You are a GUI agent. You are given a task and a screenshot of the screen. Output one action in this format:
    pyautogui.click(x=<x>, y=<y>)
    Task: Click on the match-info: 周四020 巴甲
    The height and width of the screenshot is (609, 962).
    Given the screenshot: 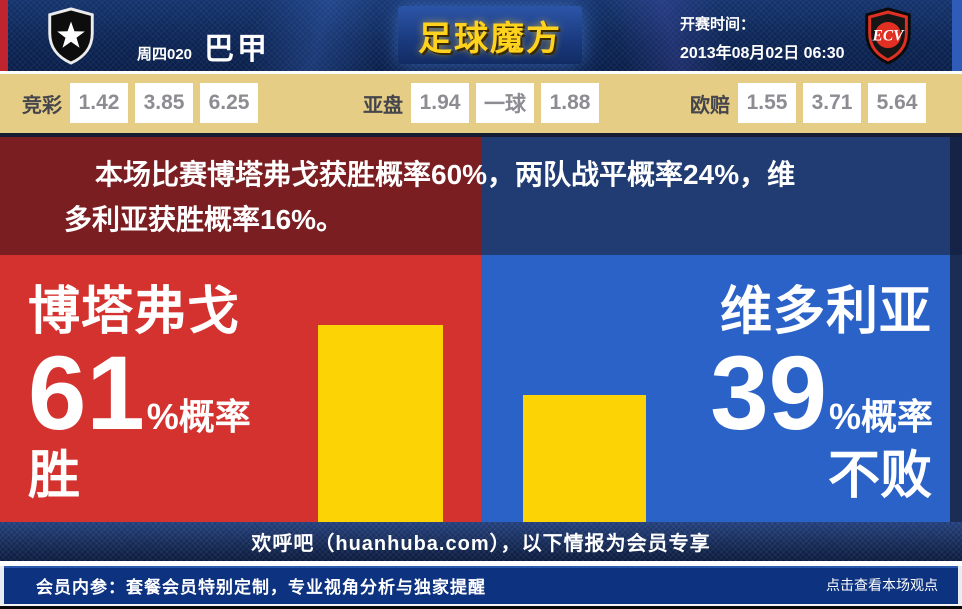 What is the action you would take?
    pyautogui.click(x=203, y=46)
    